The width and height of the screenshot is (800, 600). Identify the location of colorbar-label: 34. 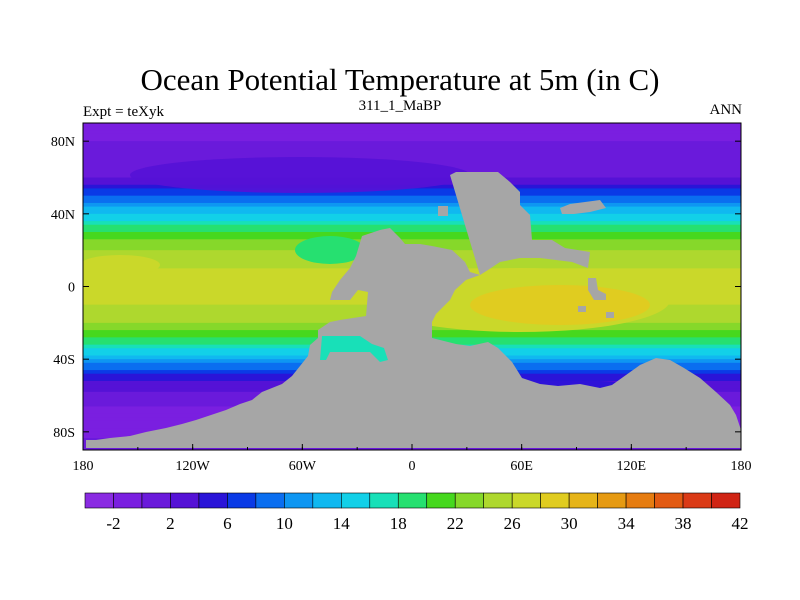
(627, 523).